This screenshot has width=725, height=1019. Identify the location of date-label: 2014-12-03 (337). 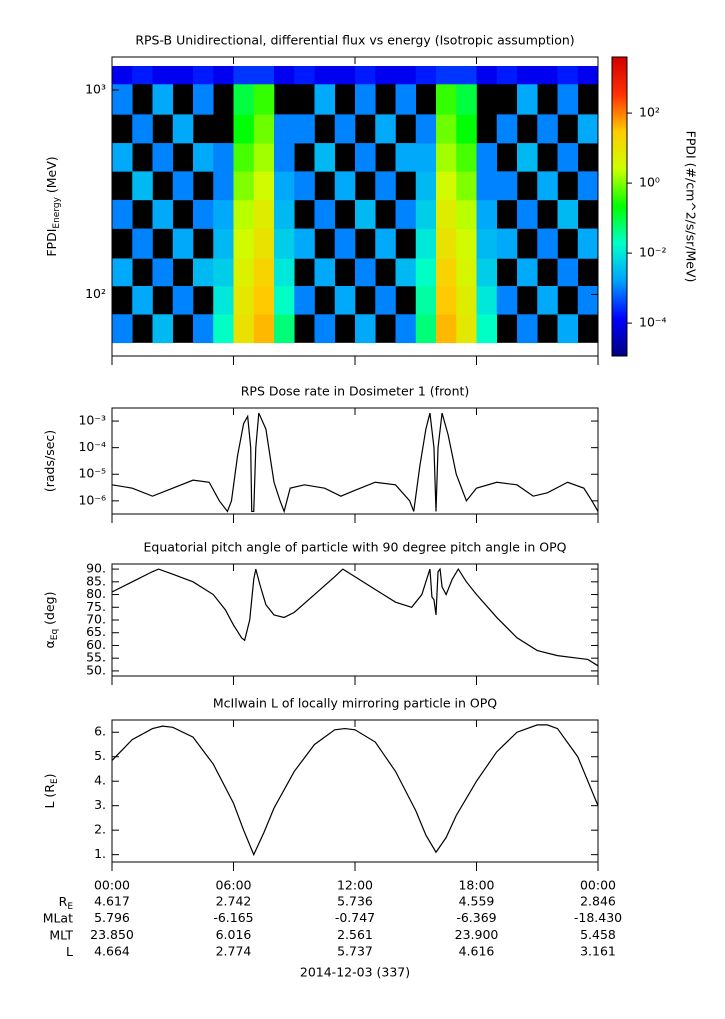
(355, 972).